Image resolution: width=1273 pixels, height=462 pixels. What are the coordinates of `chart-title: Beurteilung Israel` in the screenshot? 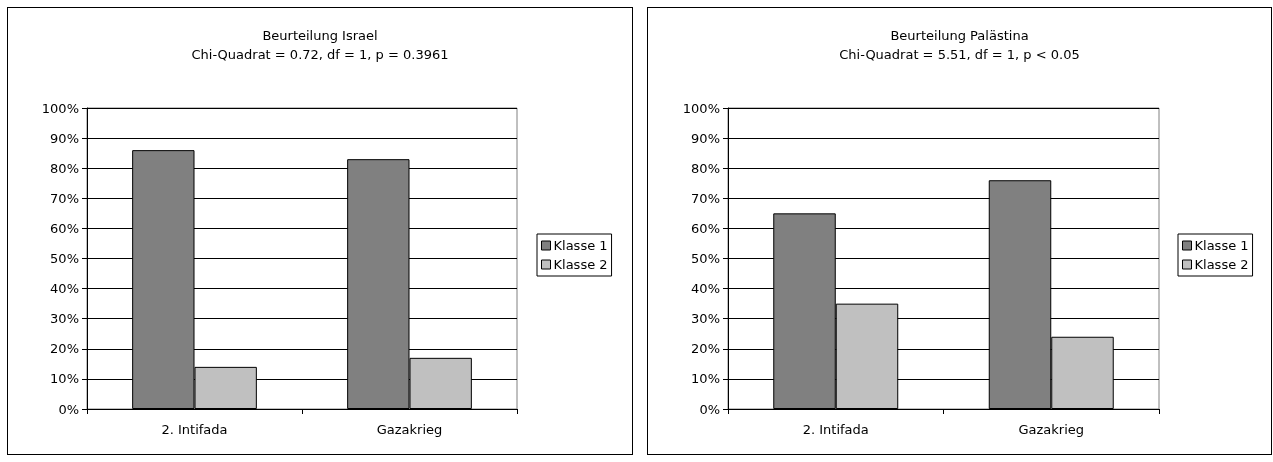 It's located at (320, 35).